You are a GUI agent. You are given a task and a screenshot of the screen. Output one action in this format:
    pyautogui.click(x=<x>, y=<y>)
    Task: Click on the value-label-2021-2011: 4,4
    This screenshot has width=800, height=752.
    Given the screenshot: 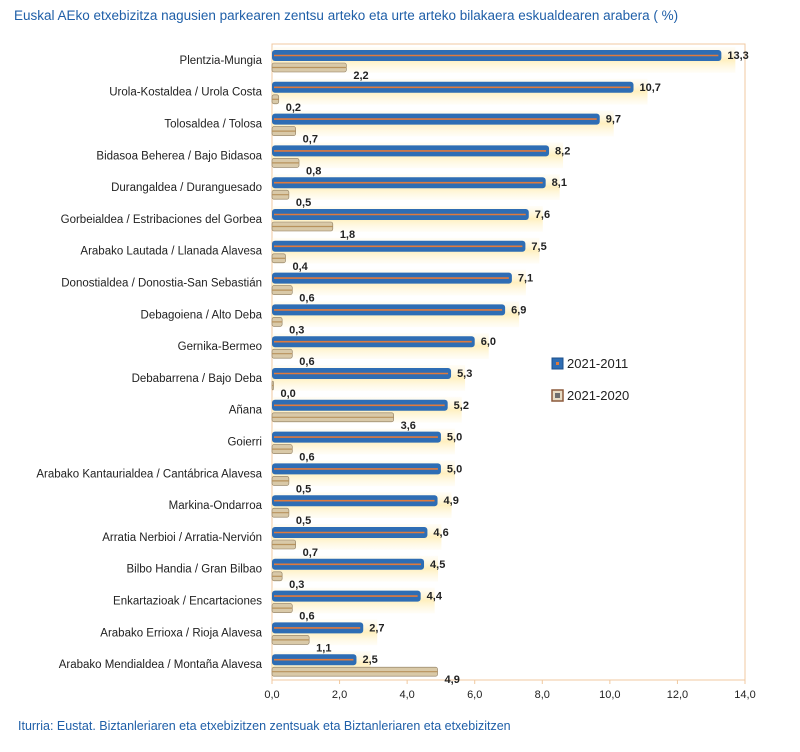 What is the action you would take?
    pyautogui.click(x=435, y=597)
    